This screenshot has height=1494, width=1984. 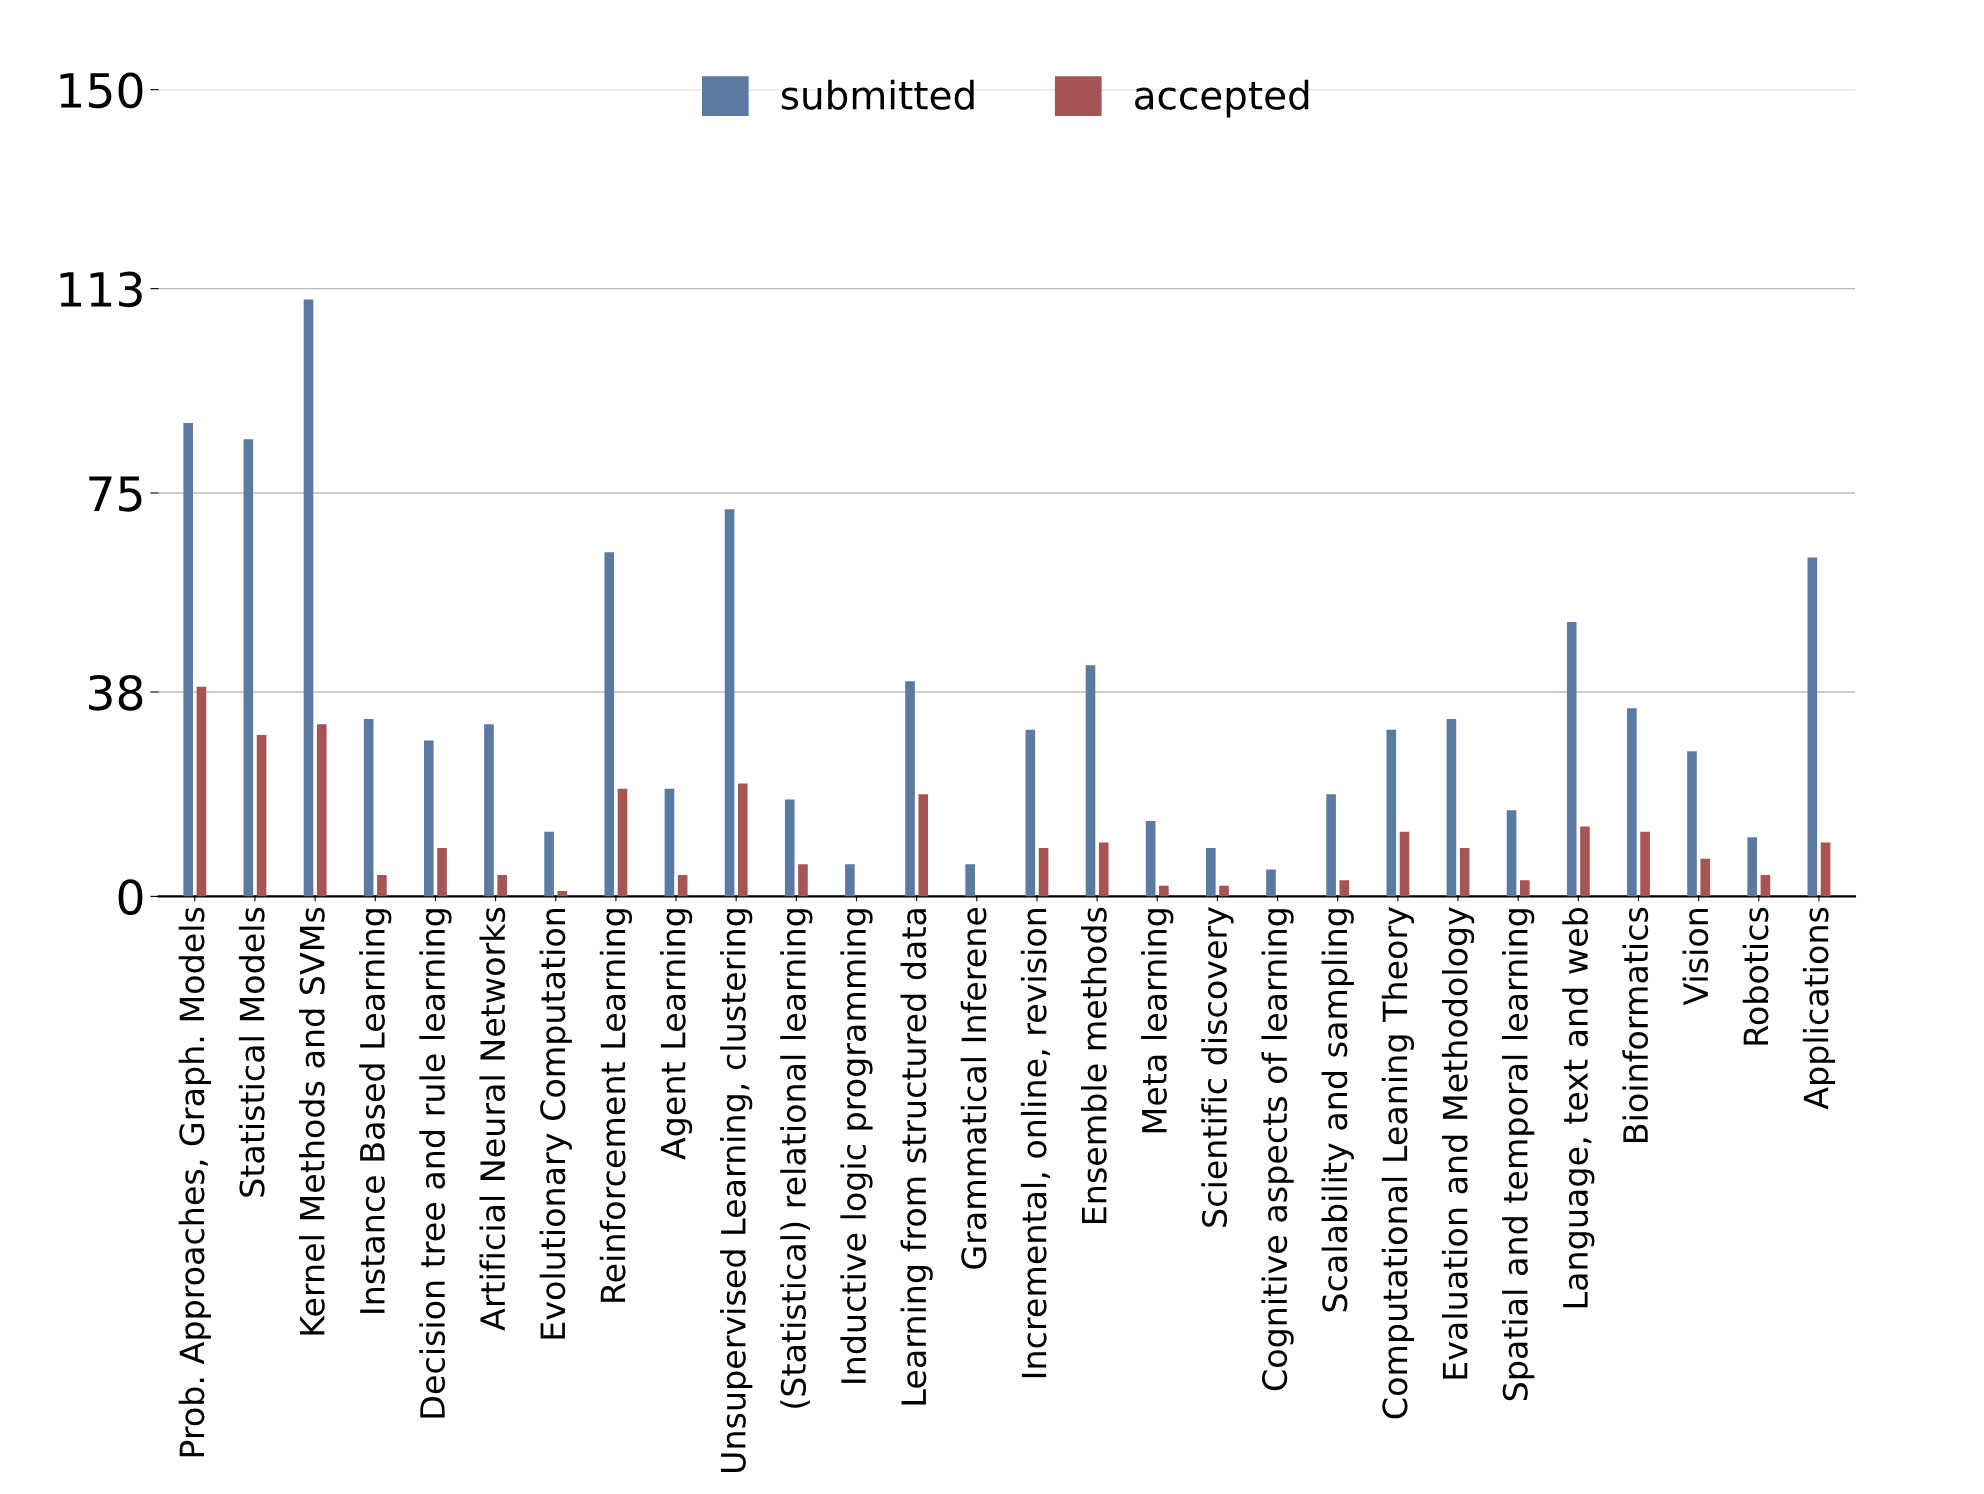 I want to click on x-tick-label: Prob. Approaches, Graph. Models, so click(x=194, y=1182).